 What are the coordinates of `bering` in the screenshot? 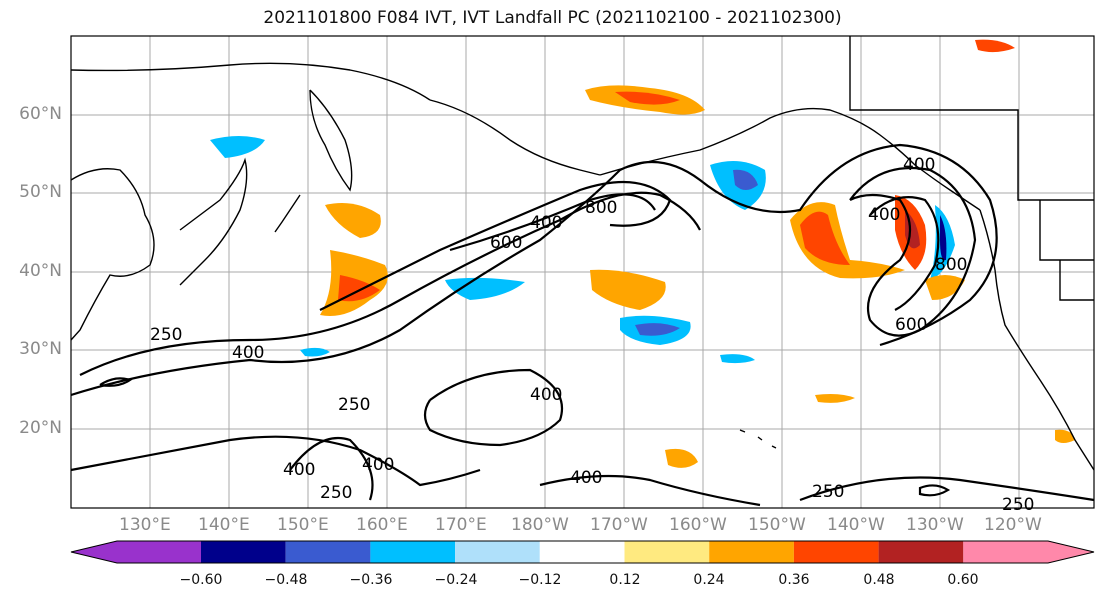 It's located at (515, 137).